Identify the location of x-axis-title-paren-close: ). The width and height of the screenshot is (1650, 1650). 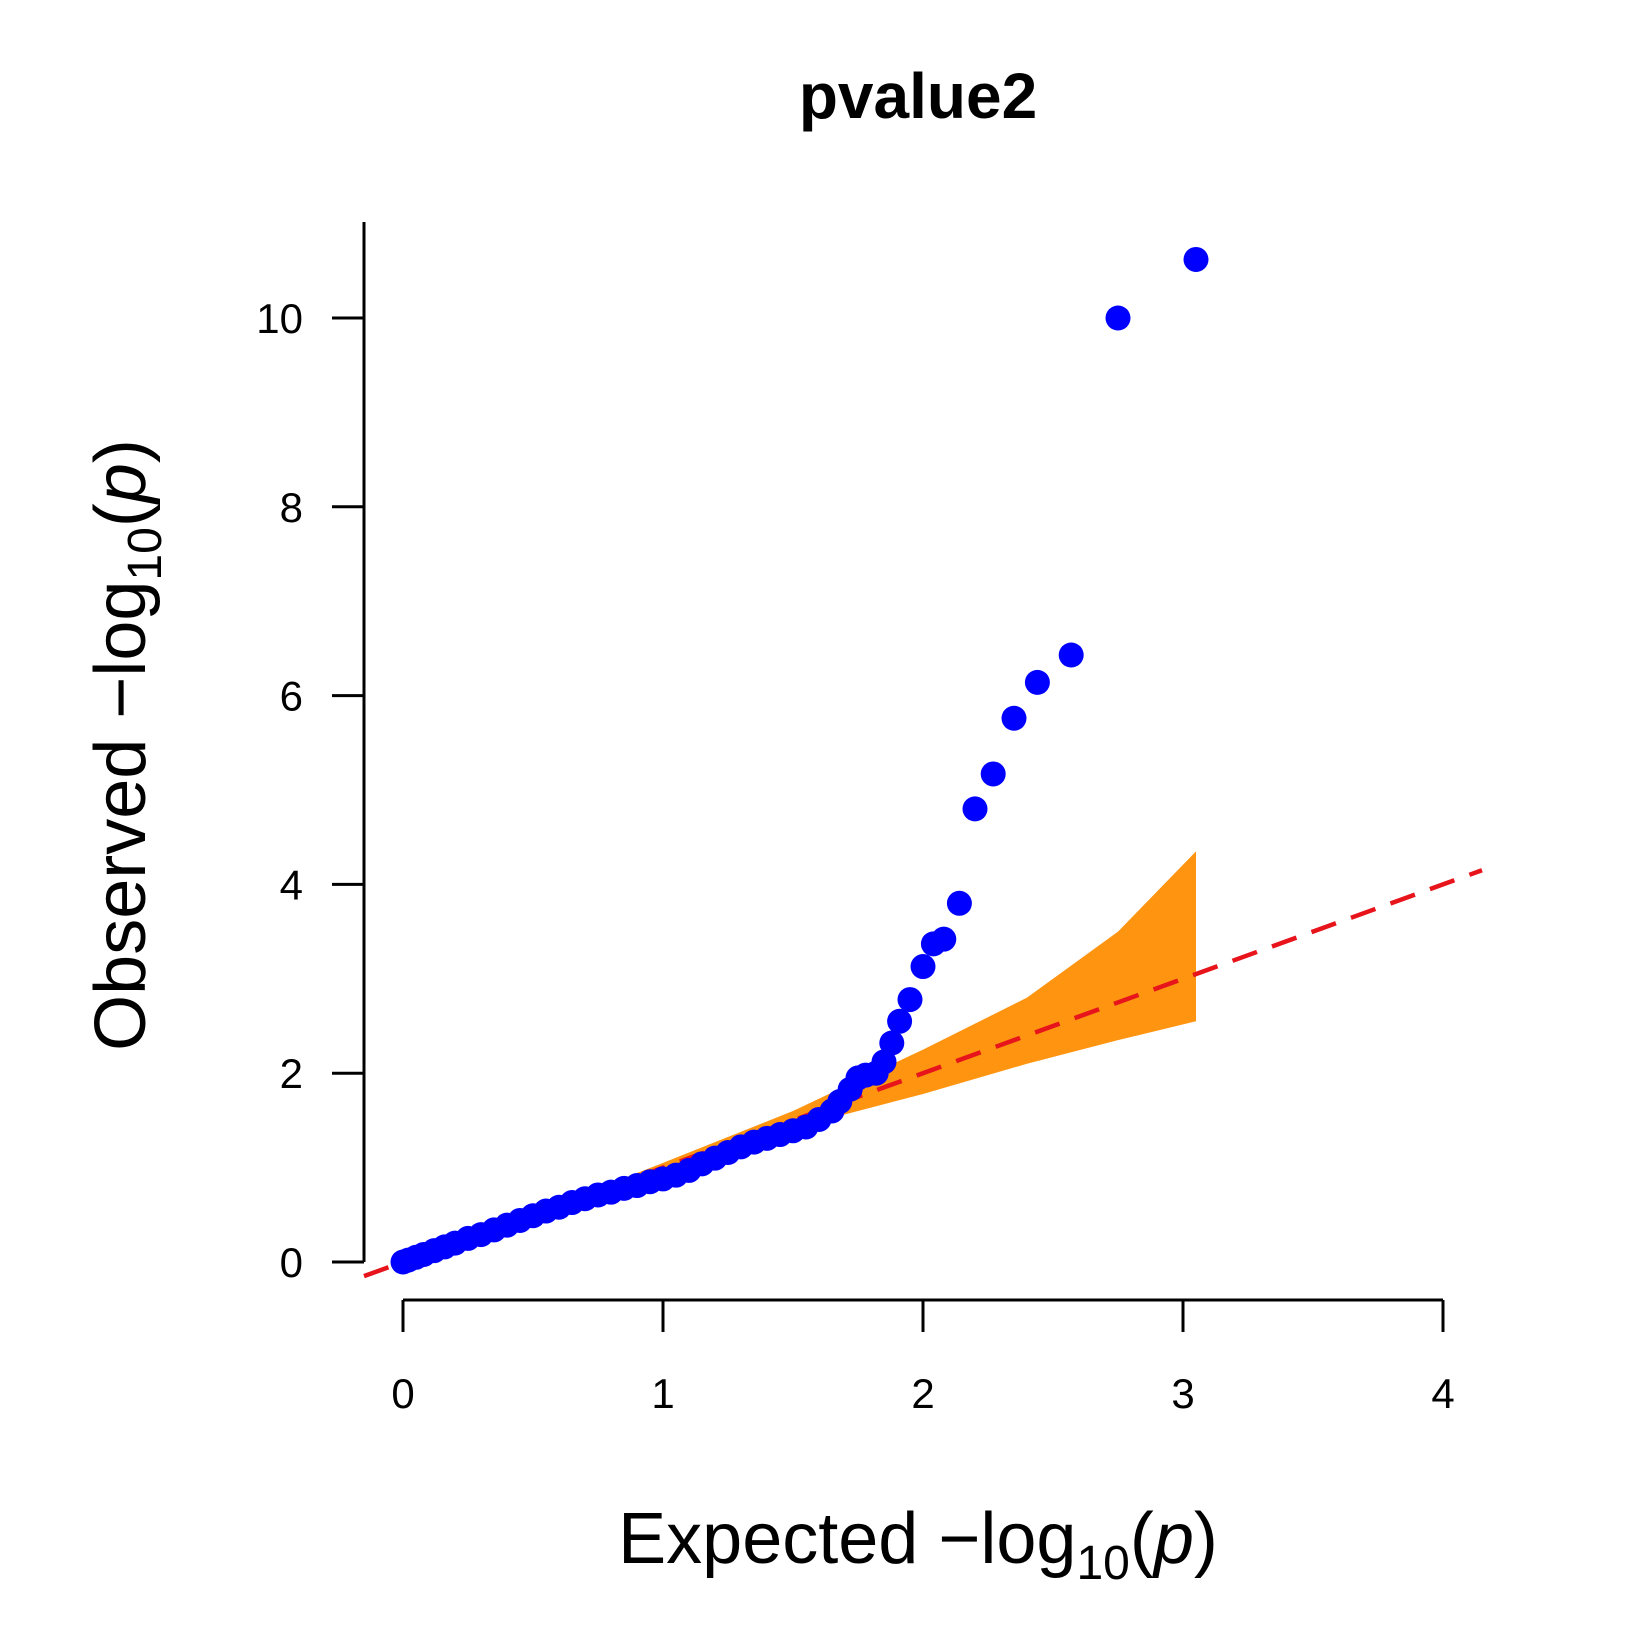
(1206, 1539).